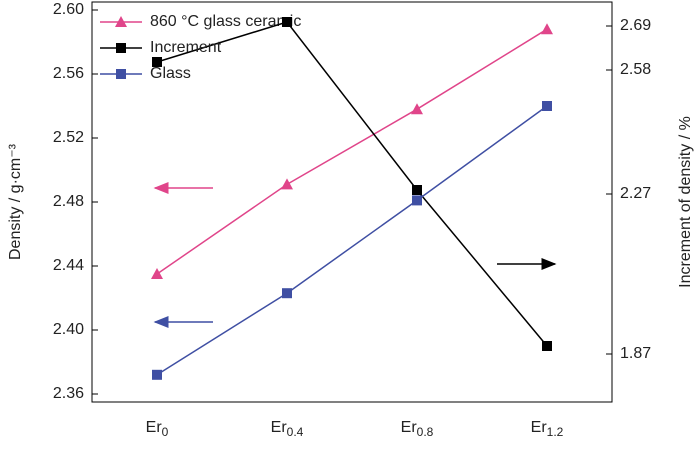 This screenshot has width=700, height=454. What do you see at coordinates (15, 201) in the screenshot?
I see `y-axis-label: Density / g·cm⁻³` at bounding box center [15, 201].